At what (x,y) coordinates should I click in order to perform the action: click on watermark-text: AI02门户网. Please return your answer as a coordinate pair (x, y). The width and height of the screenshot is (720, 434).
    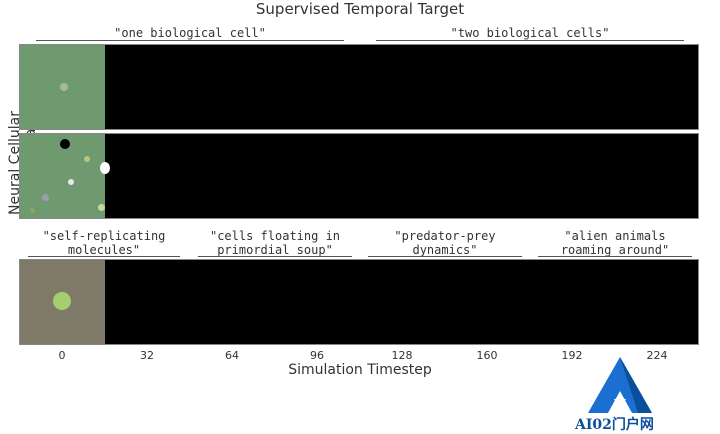
    Looking at the image, I should click on (614, 425).